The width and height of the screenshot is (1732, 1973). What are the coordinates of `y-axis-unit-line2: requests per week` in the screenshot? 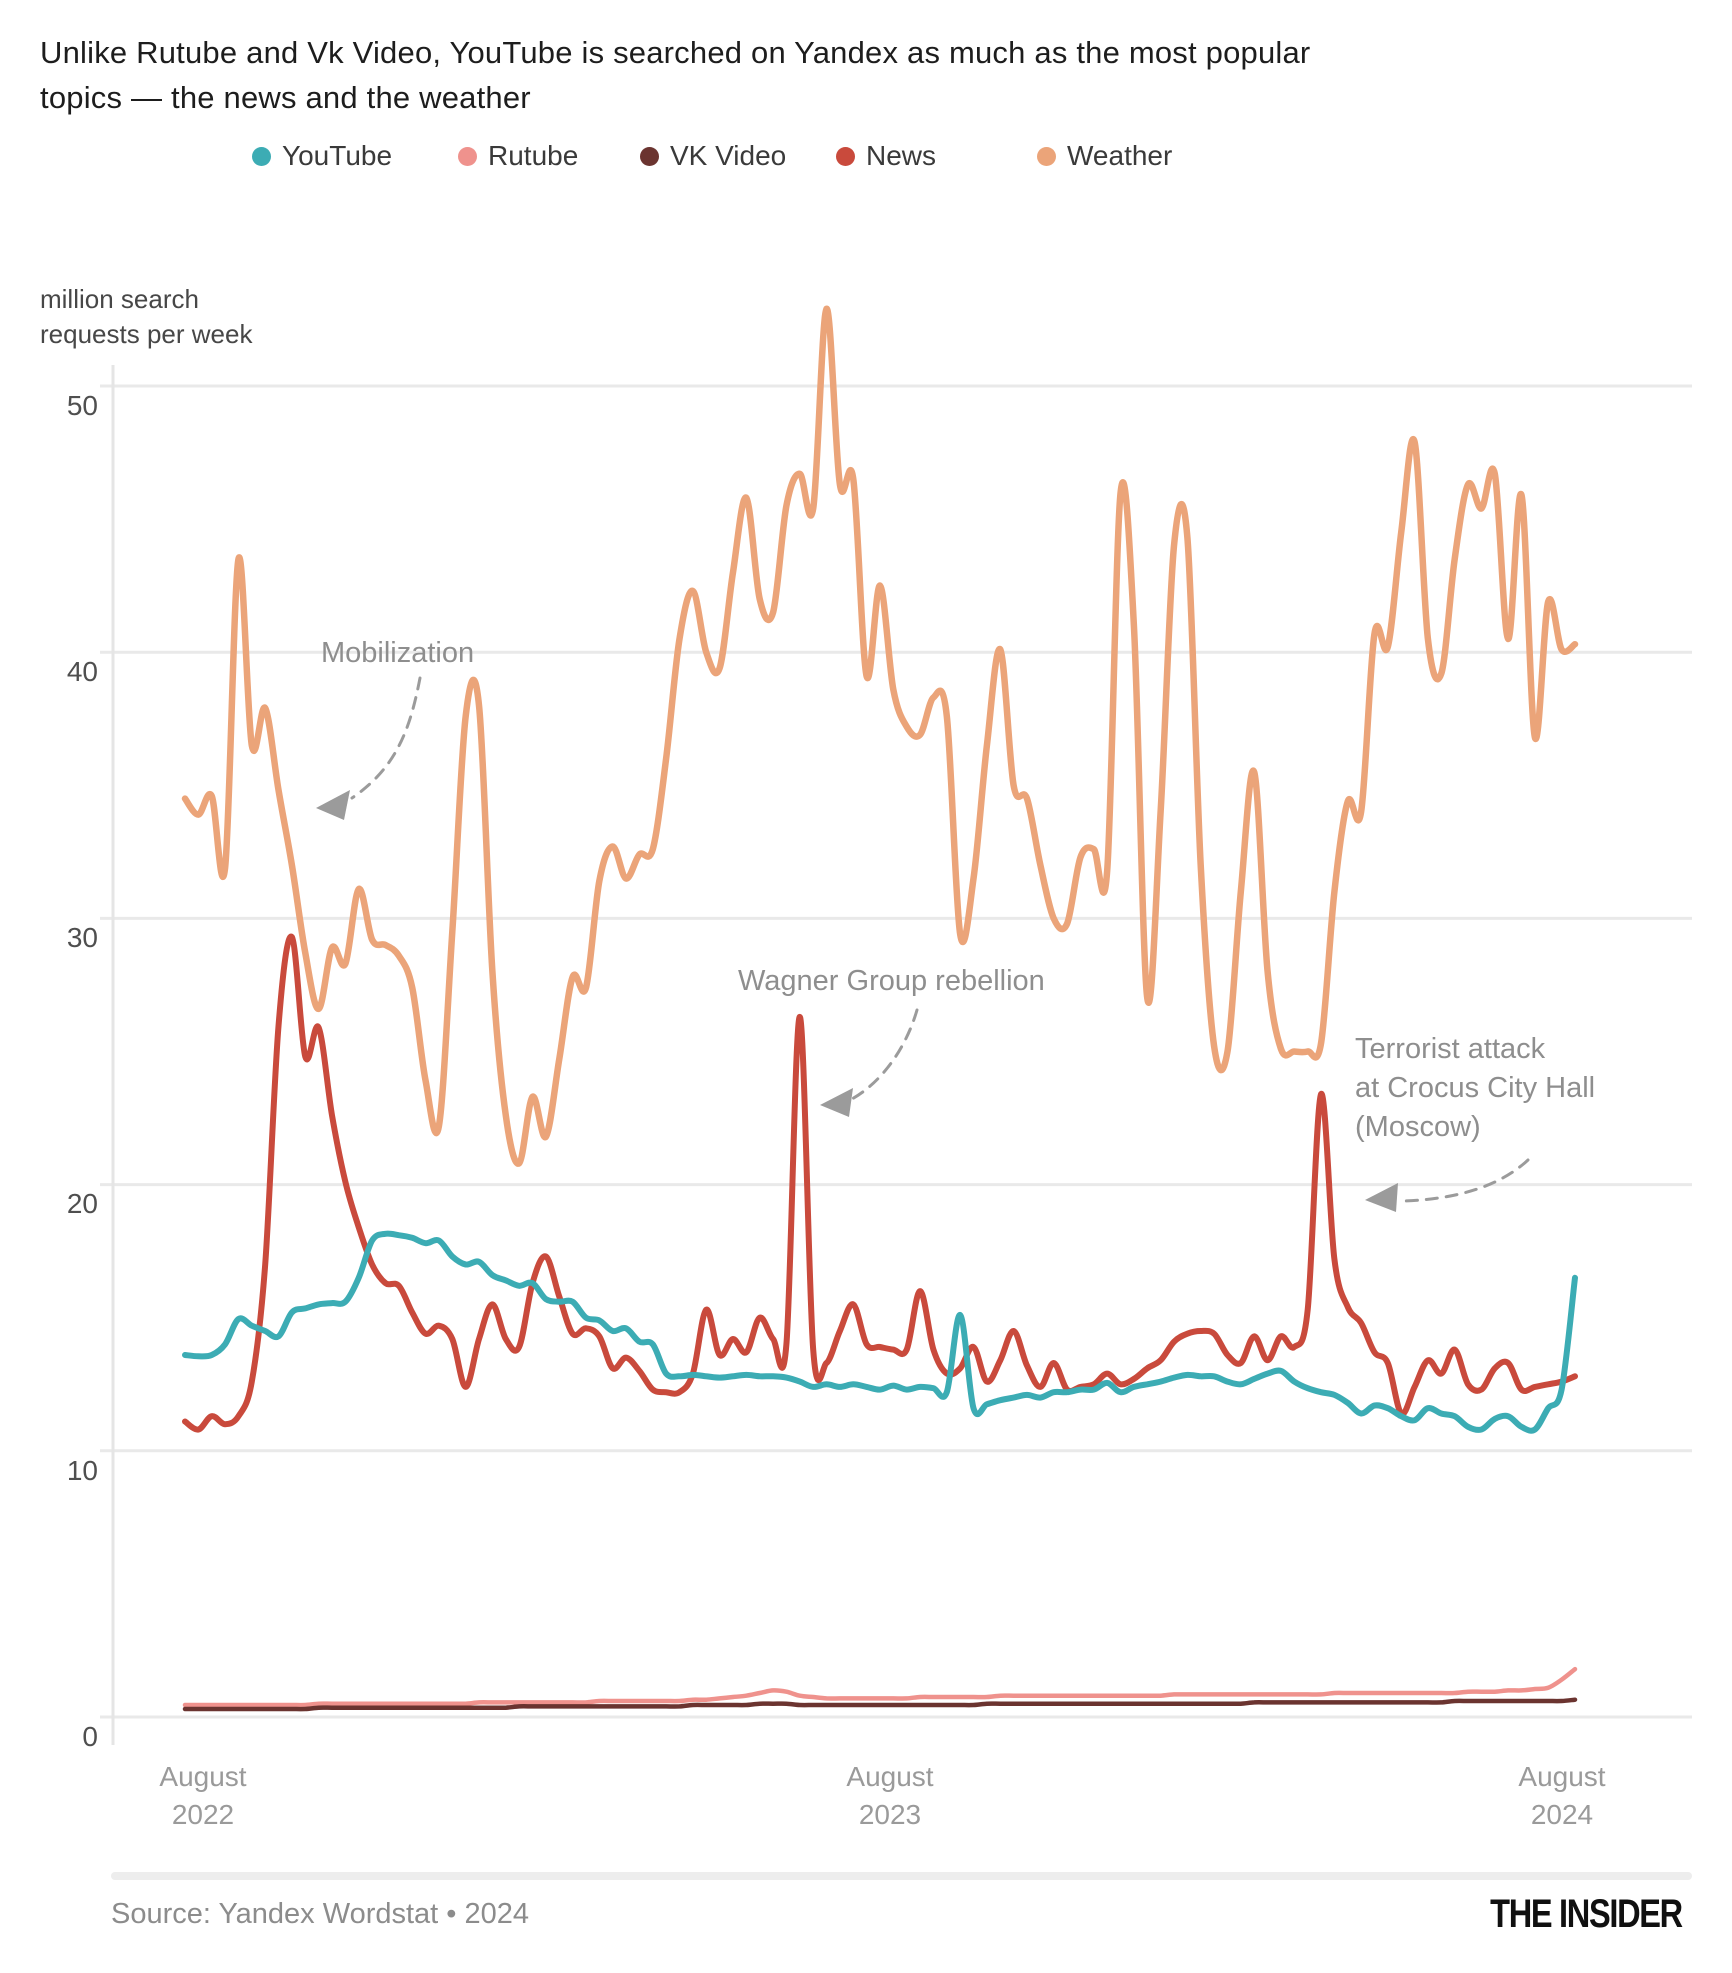 It's located at (146, 334).